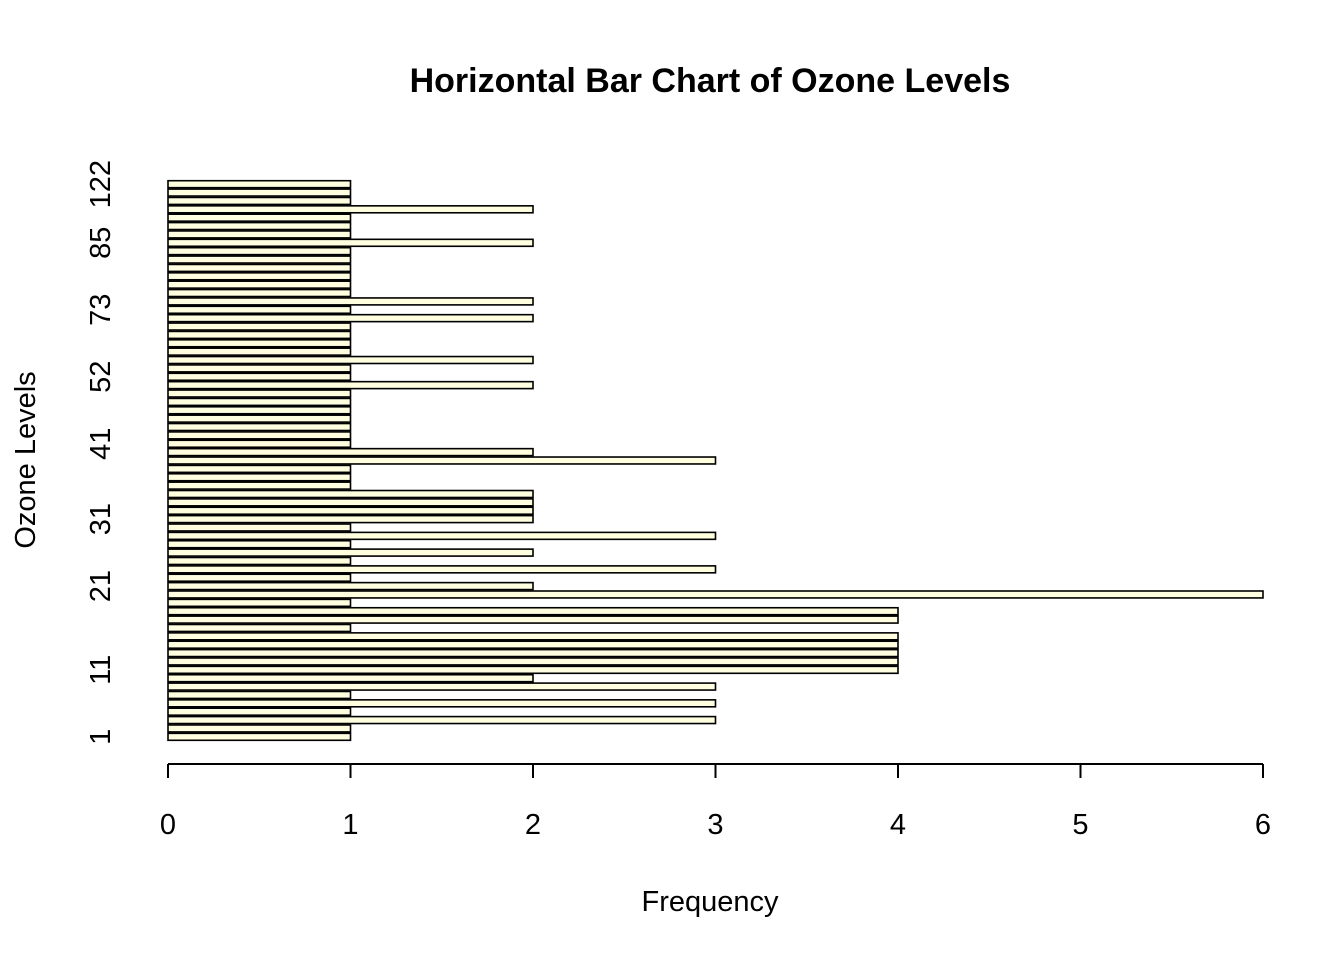 The image size is (1344, 960). I want to click on y-tick-label: 41, so click(101, 444).